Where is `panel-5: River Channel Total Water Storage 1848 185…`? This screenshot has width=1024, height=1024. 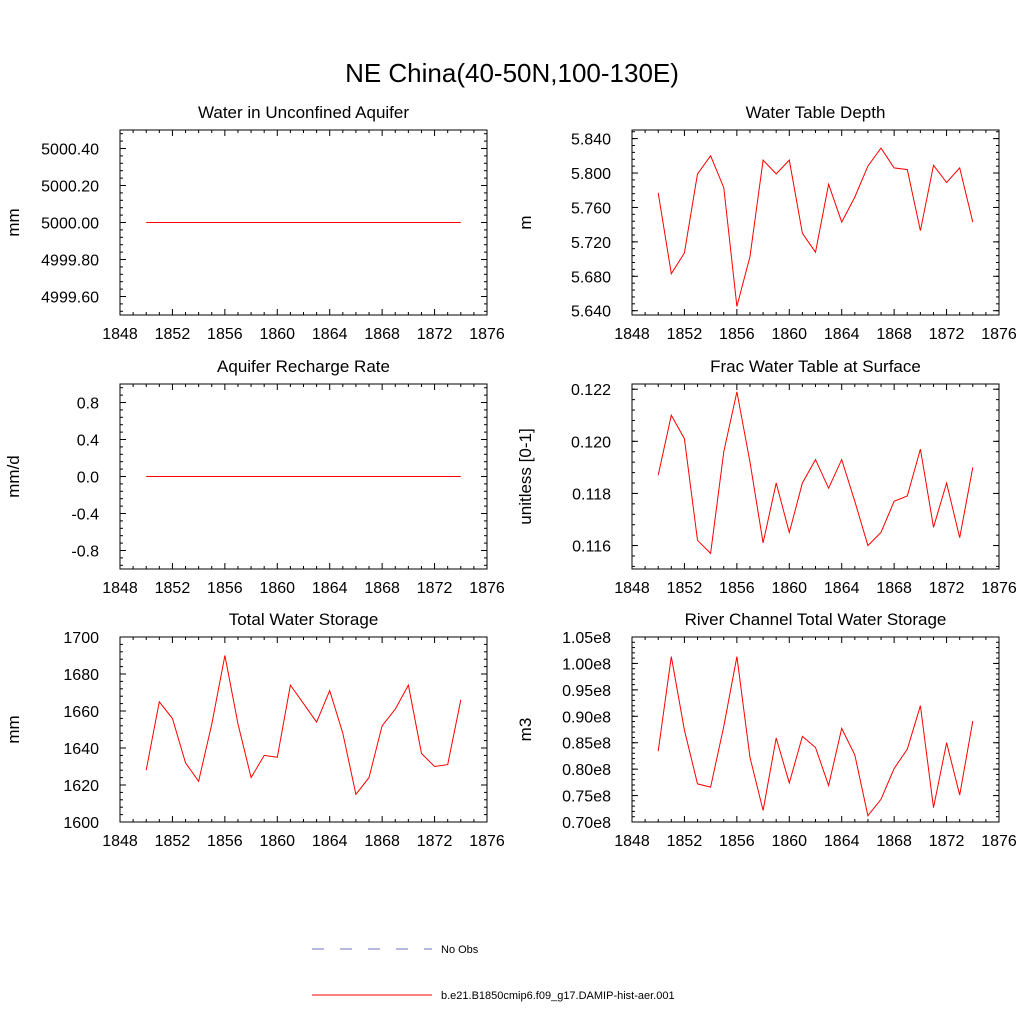
panel-5: River Channel Total Water Storage 1848 185… is located at coordinates (766, 730).